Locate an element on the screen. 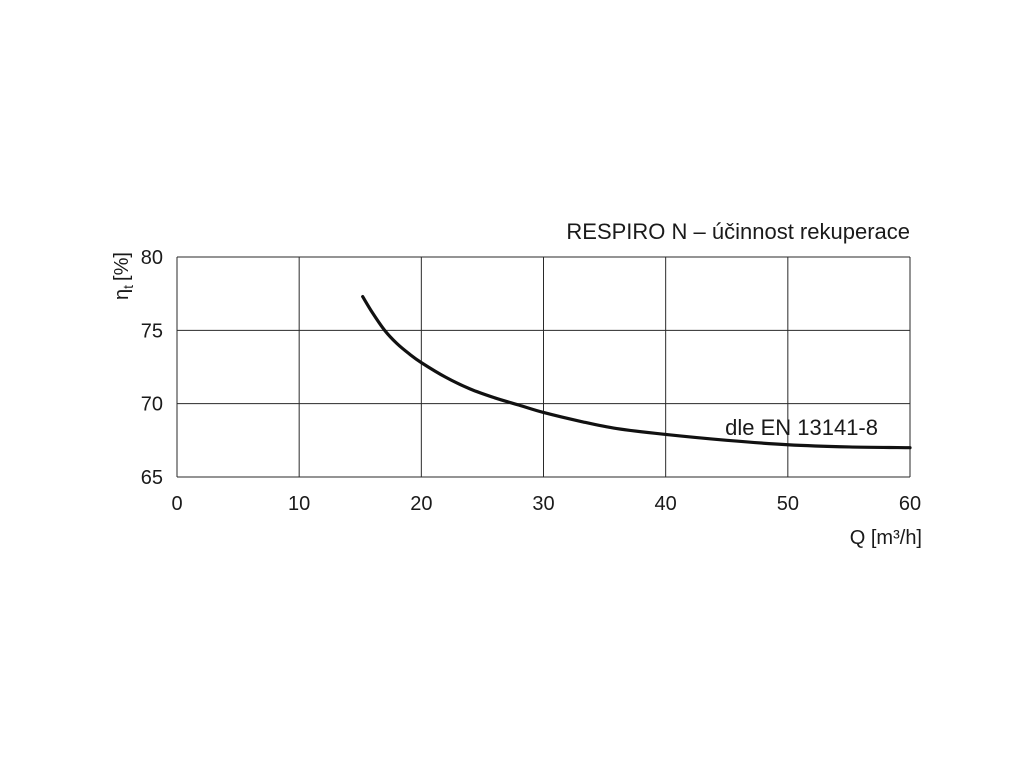 Image resolution: width=1024 pixels, height=768 pixels. y-tick-label: 70 is located at coordinates (152, 405).